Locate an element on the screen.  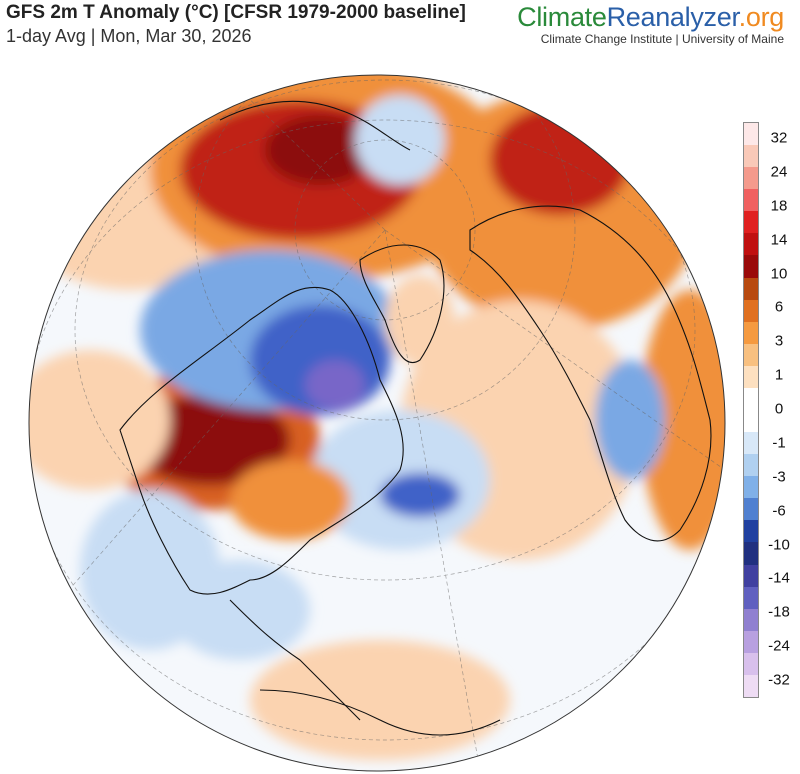
legend-label: -18 is located at coordinates (779, 612).